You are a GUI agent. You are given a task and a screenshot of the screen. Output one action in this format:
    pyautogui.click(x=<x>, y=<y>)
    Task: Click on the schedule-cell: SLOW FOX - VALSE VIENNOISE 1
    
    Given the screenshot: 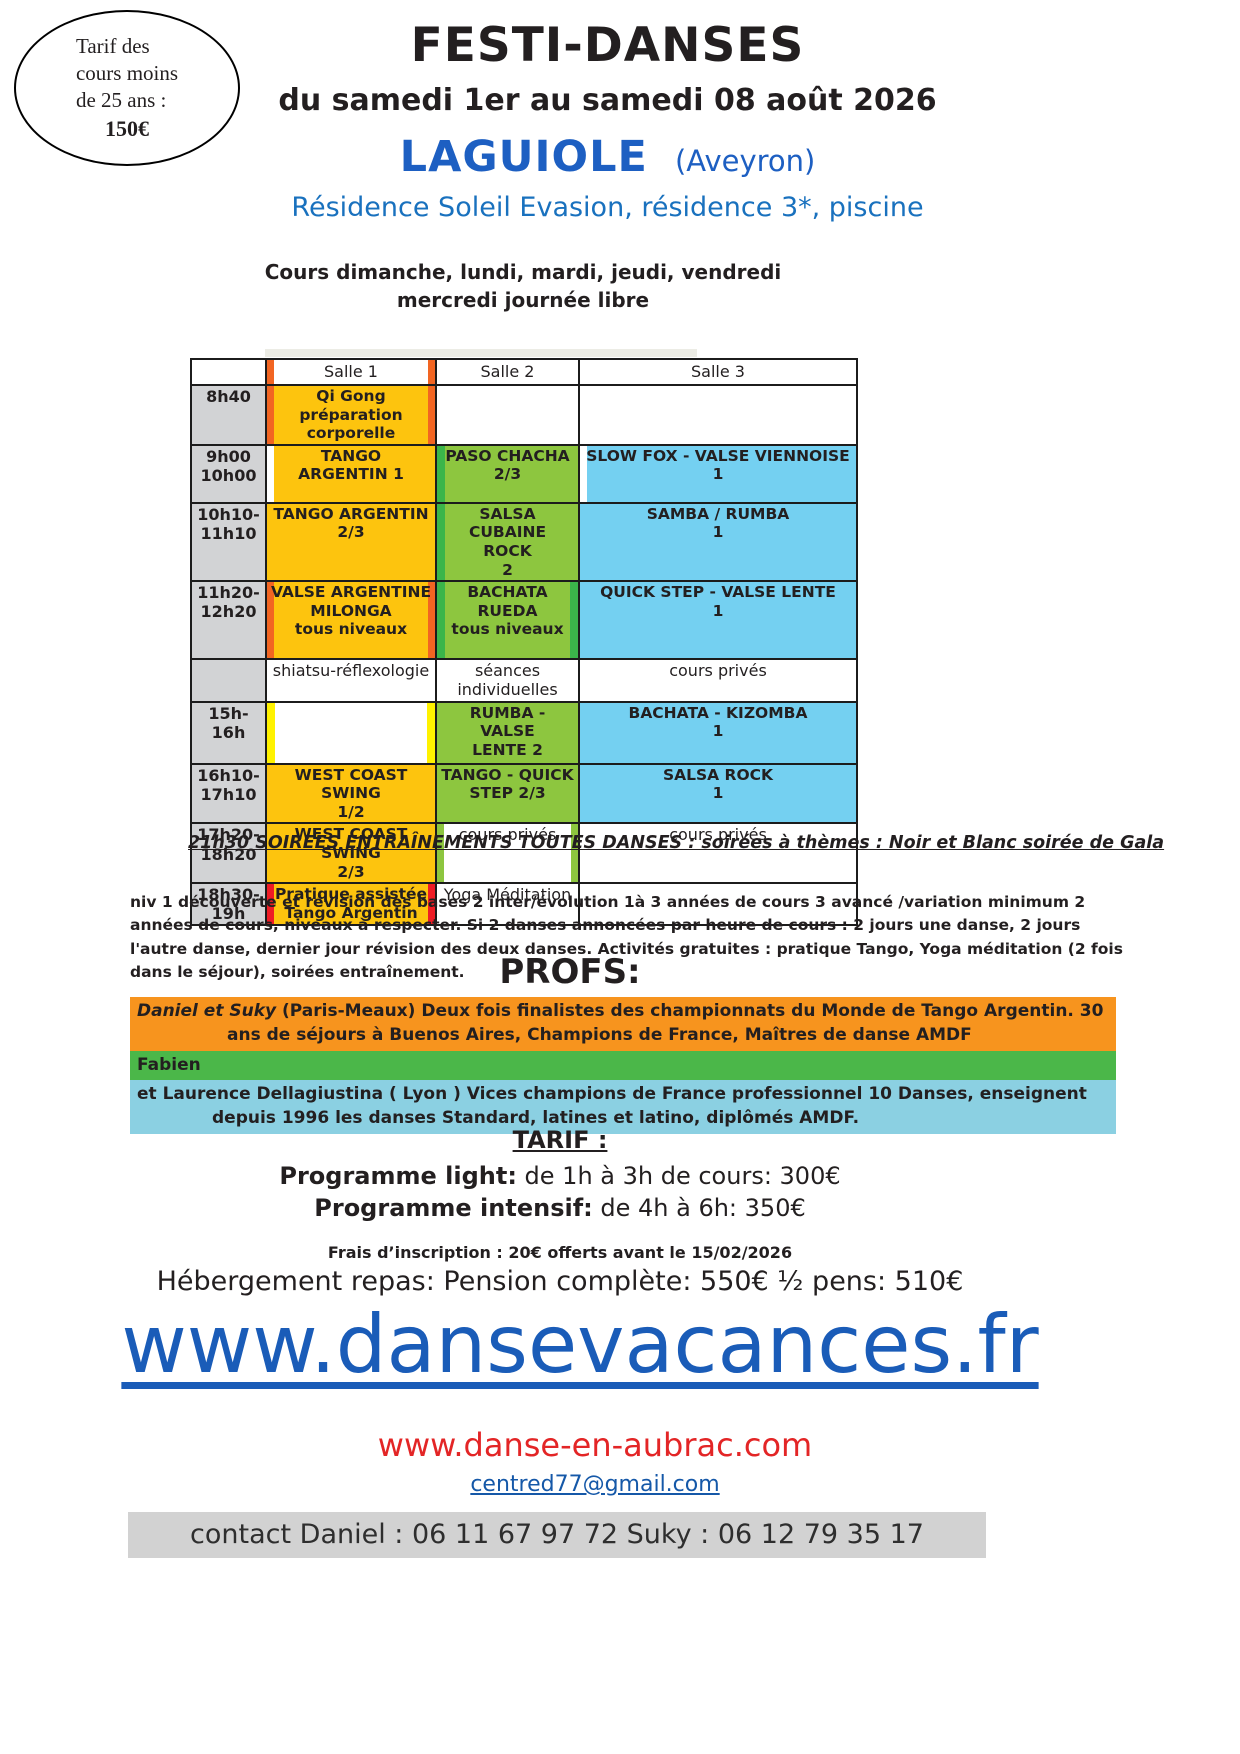 What is the action you would take?
    pyautogui.click(x=718, y=473)
    